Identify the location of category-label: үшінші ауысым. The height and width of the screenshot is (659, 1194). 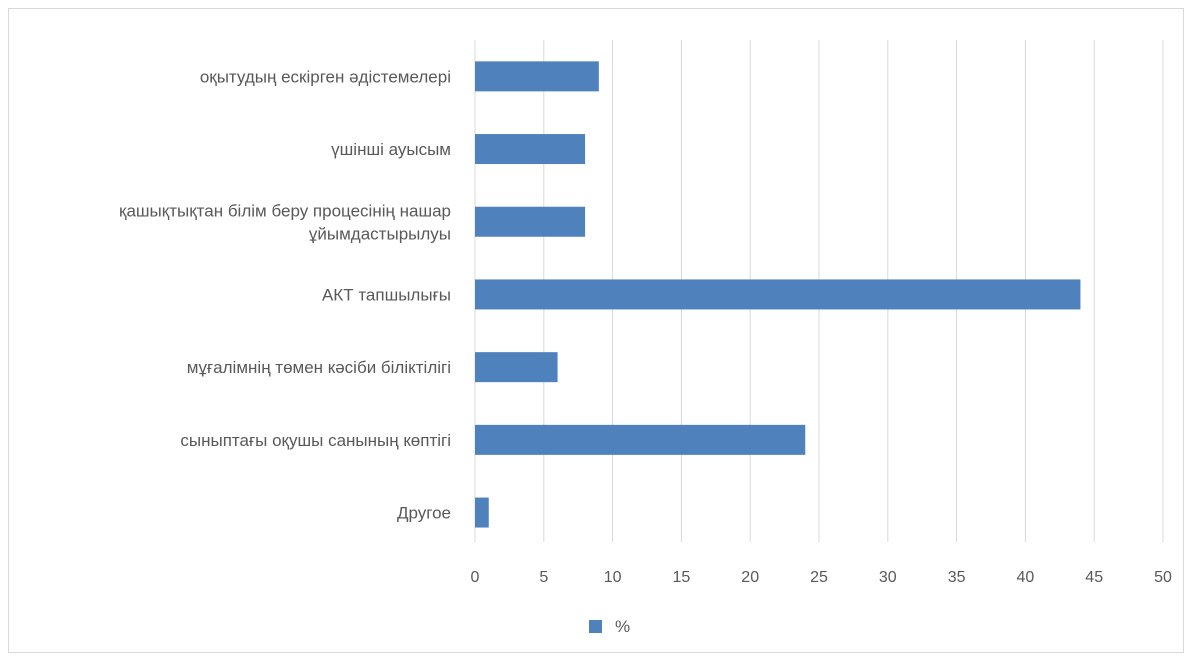
(391, 149).